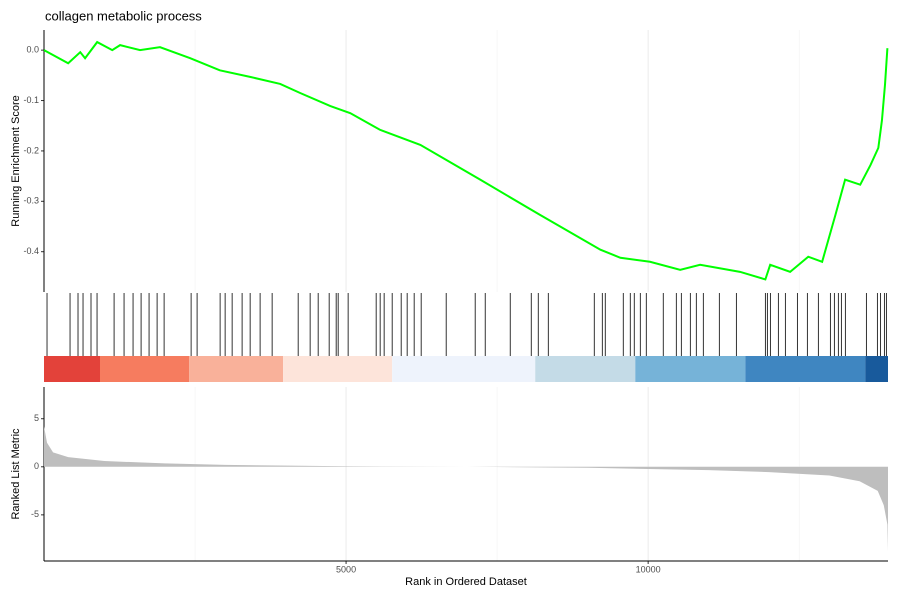 Image resolution: width=900 pixels, height=600 pixels. Describe the element at coordinates (123, 15) in the screenshot. I see `chart-title: collagen metabolic process` at that location.